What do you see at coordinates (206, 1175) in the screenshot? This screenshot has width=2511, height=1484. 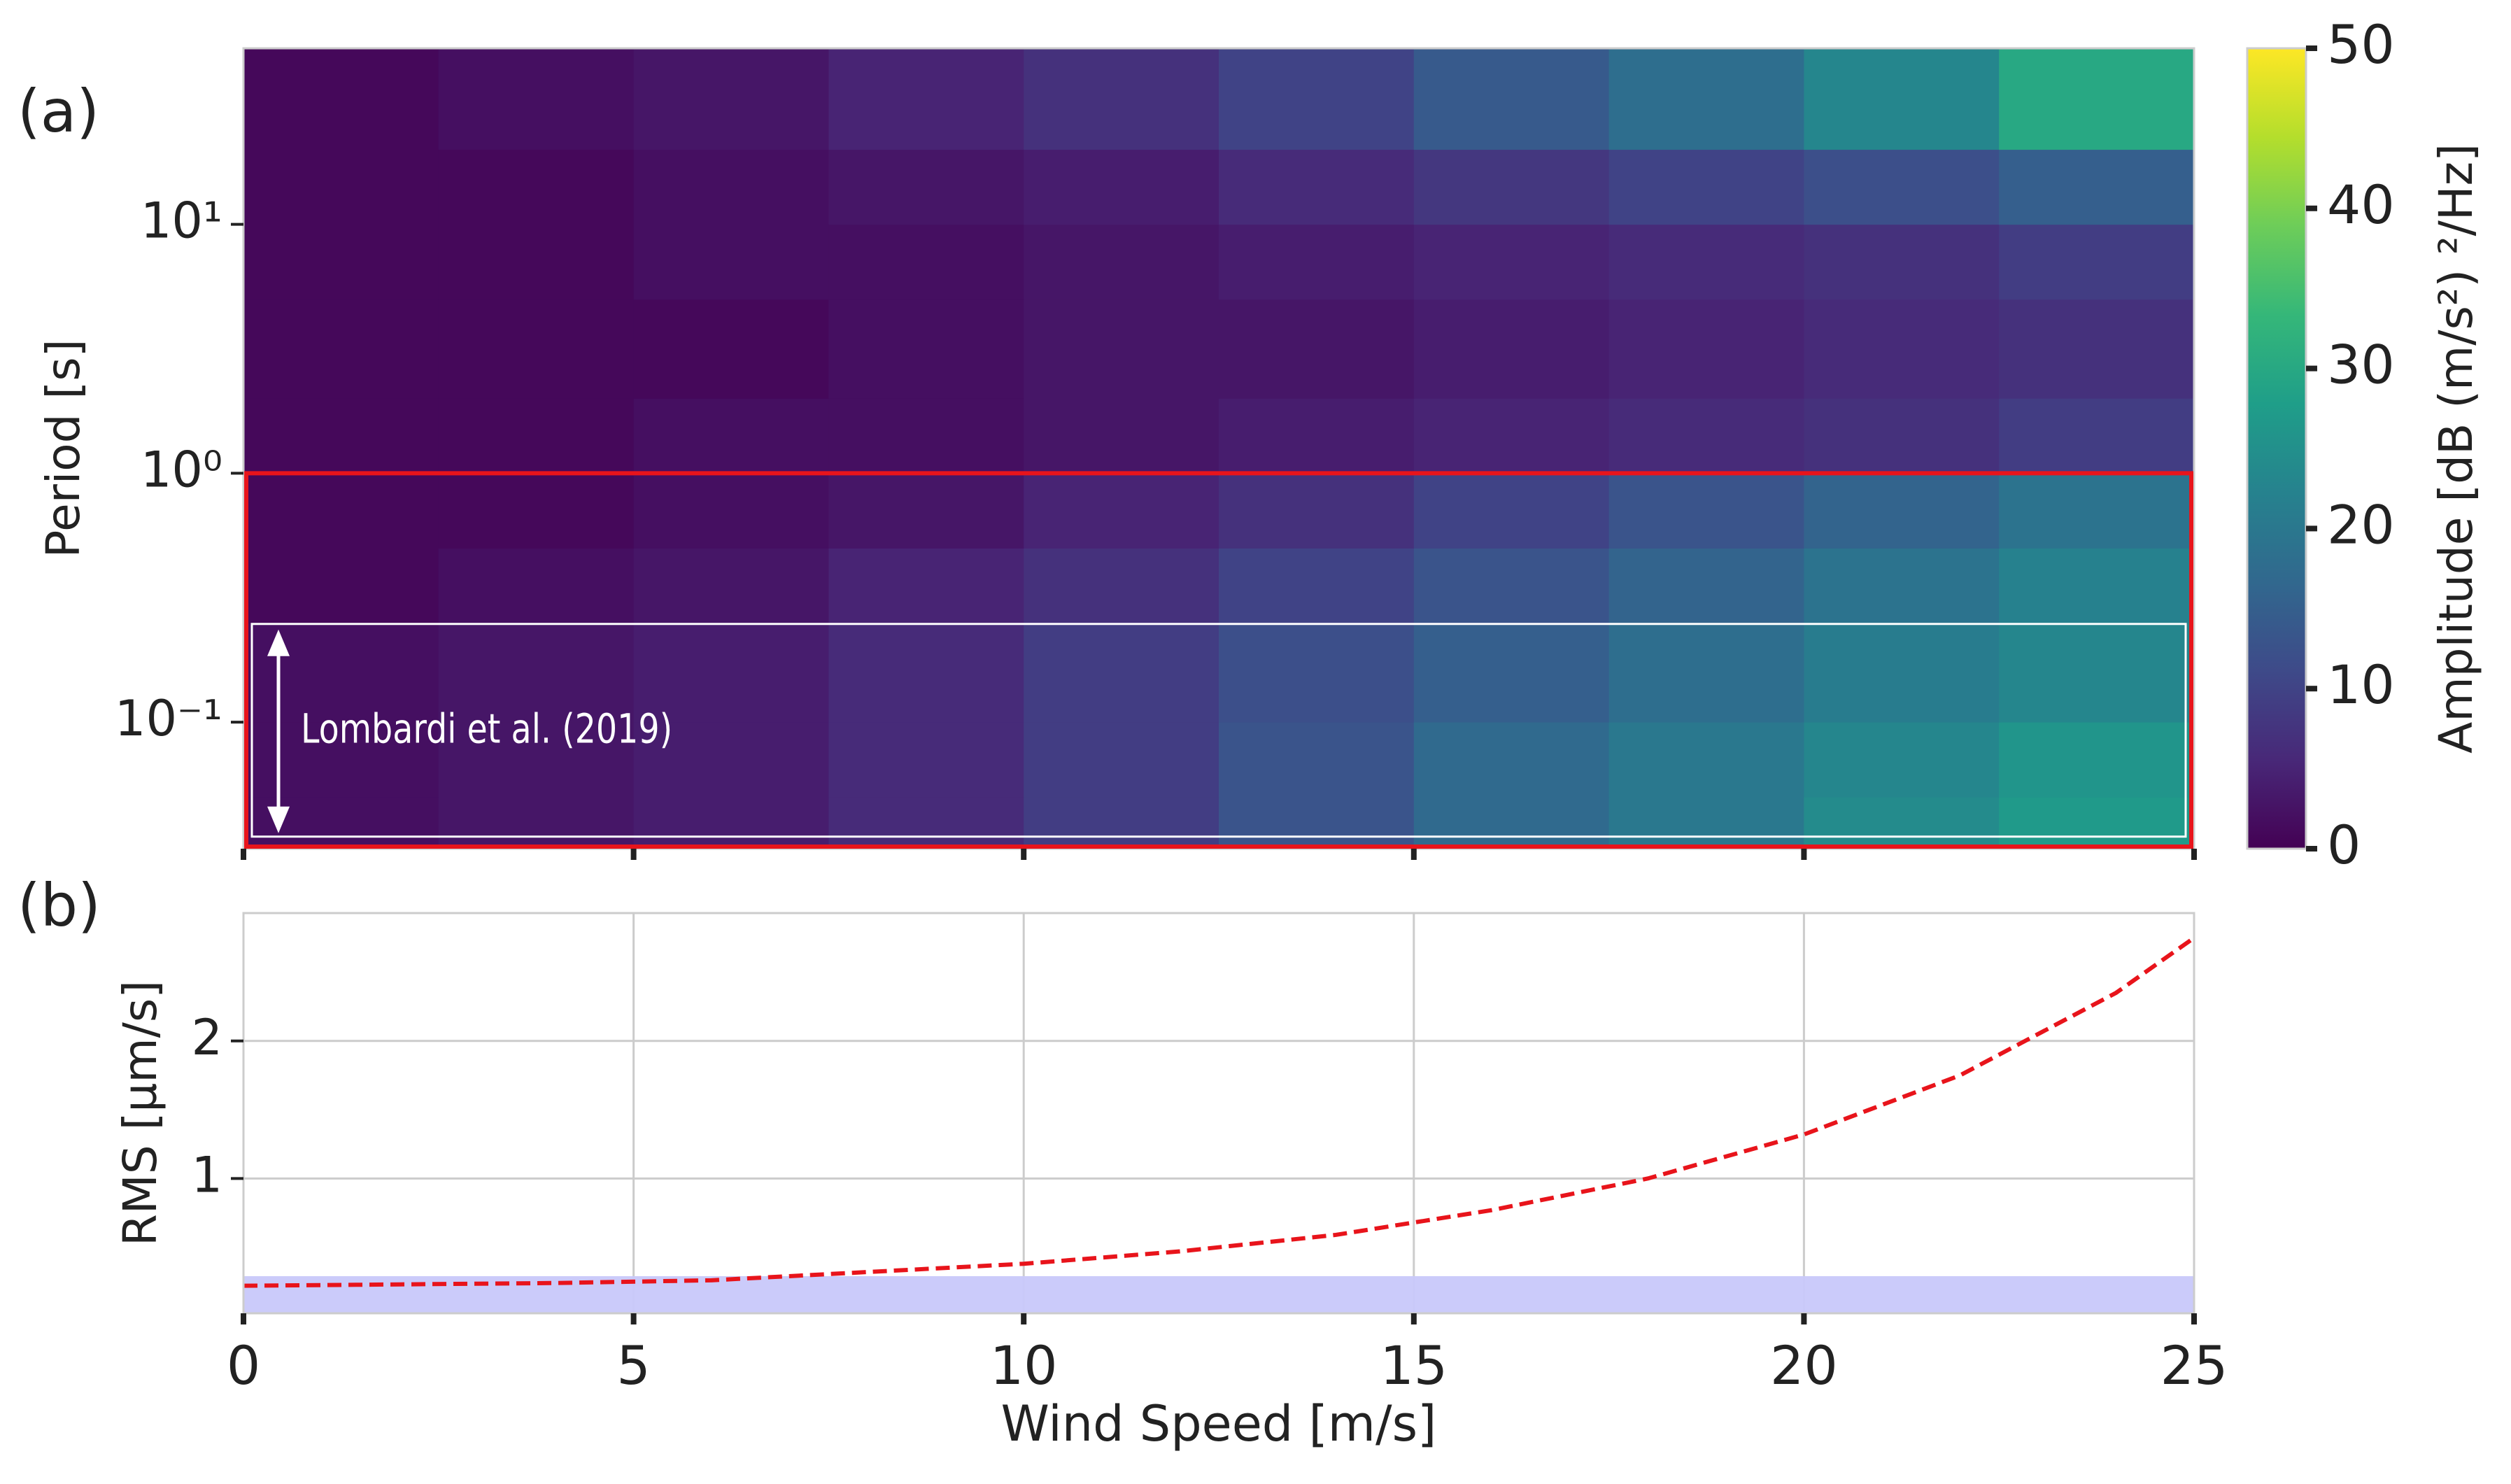 I see `y-tick-label: 1` at bounding box center [206, 1175].